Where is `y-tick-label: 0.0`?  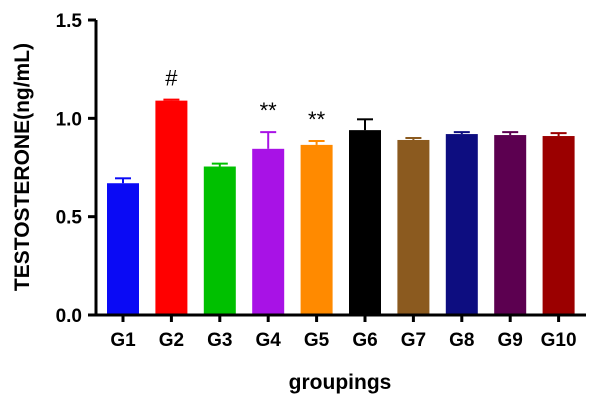
y-tick-label: 0.0 is located at coordinates (69, 316).